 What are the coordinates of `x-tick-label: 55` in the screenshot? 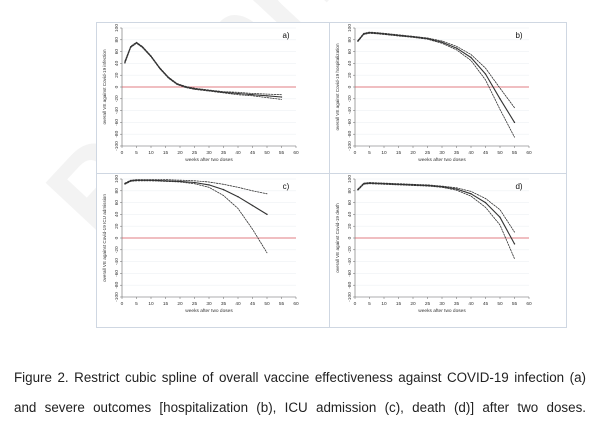 It's located at (282, 304).